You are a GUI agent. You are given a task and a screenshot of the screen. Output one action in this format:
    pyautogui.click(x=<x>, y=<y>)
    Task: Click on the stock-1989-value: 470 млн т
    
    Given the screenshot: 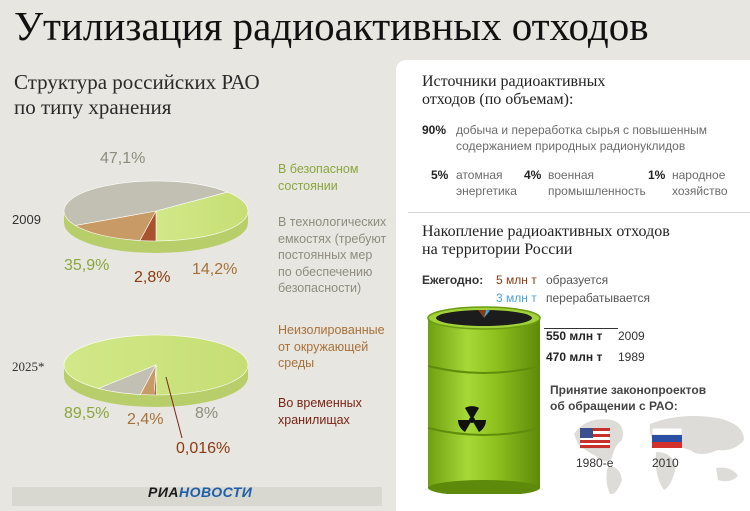 What is the action you would take?
    pyautogui.click(x=574, y=357)
    